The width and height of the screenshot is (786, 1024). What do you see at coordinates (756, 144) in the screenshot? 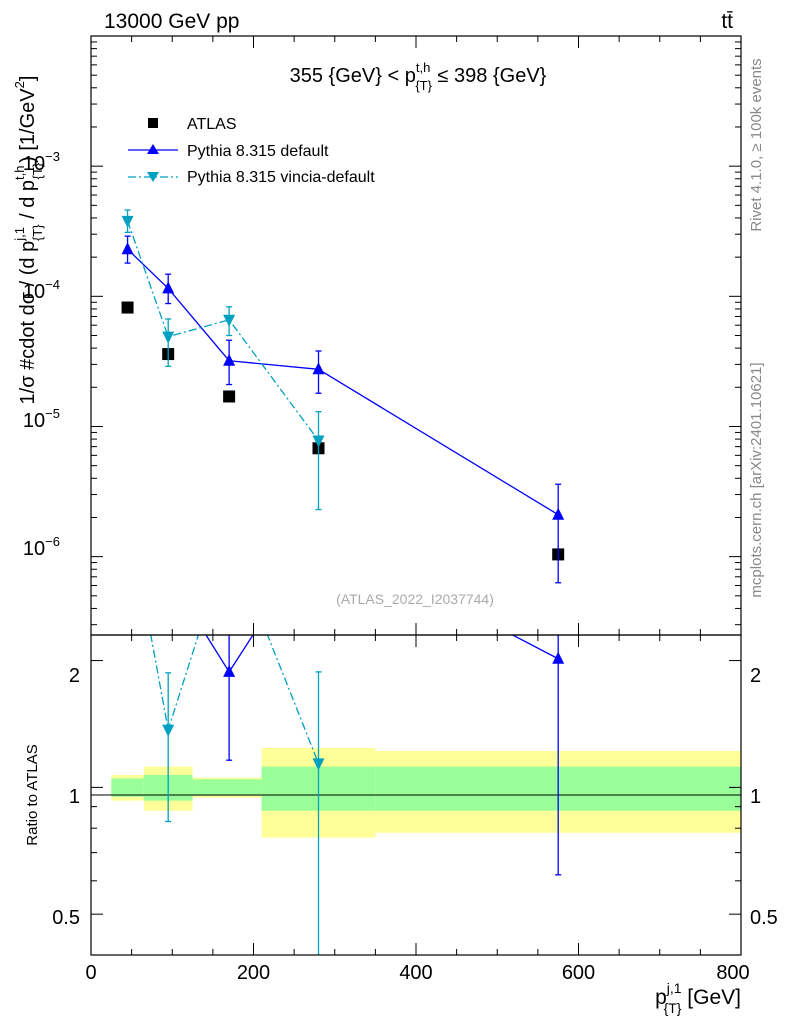
I see `rivet-label: Rivet 4.1.0, ≥ 100k events` at bounding box center [756, 144].